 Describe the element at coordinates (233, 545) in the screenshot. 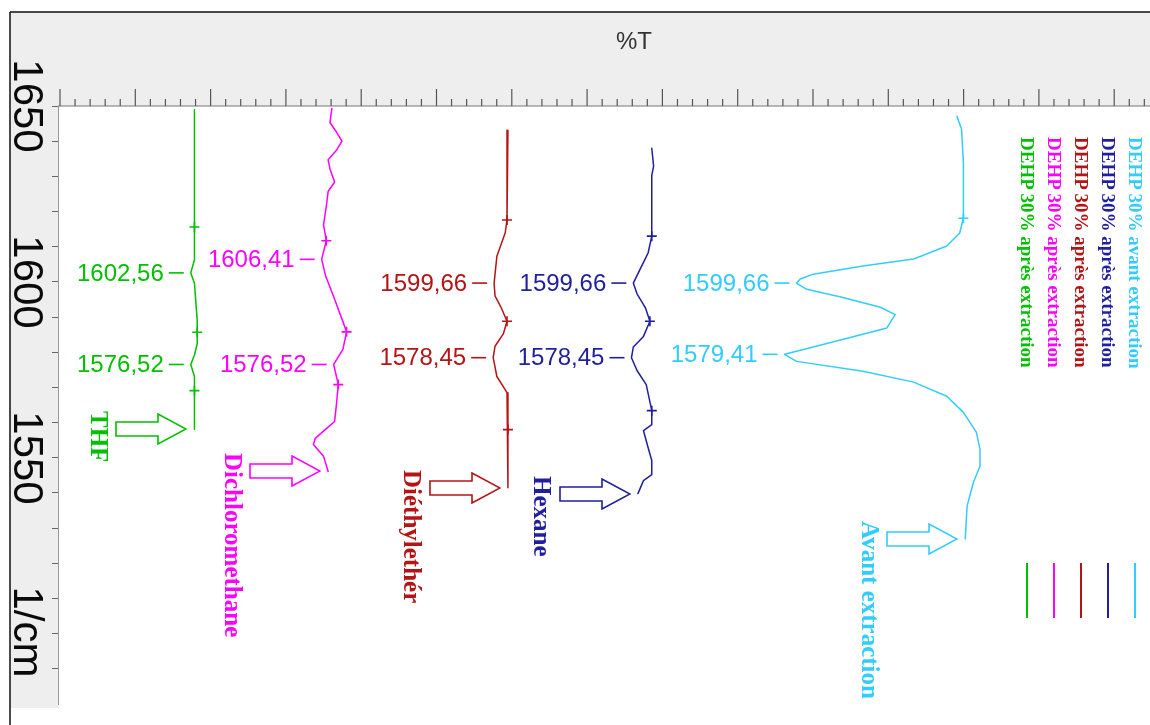

I see `annotation: Dichloromethane` at that location.